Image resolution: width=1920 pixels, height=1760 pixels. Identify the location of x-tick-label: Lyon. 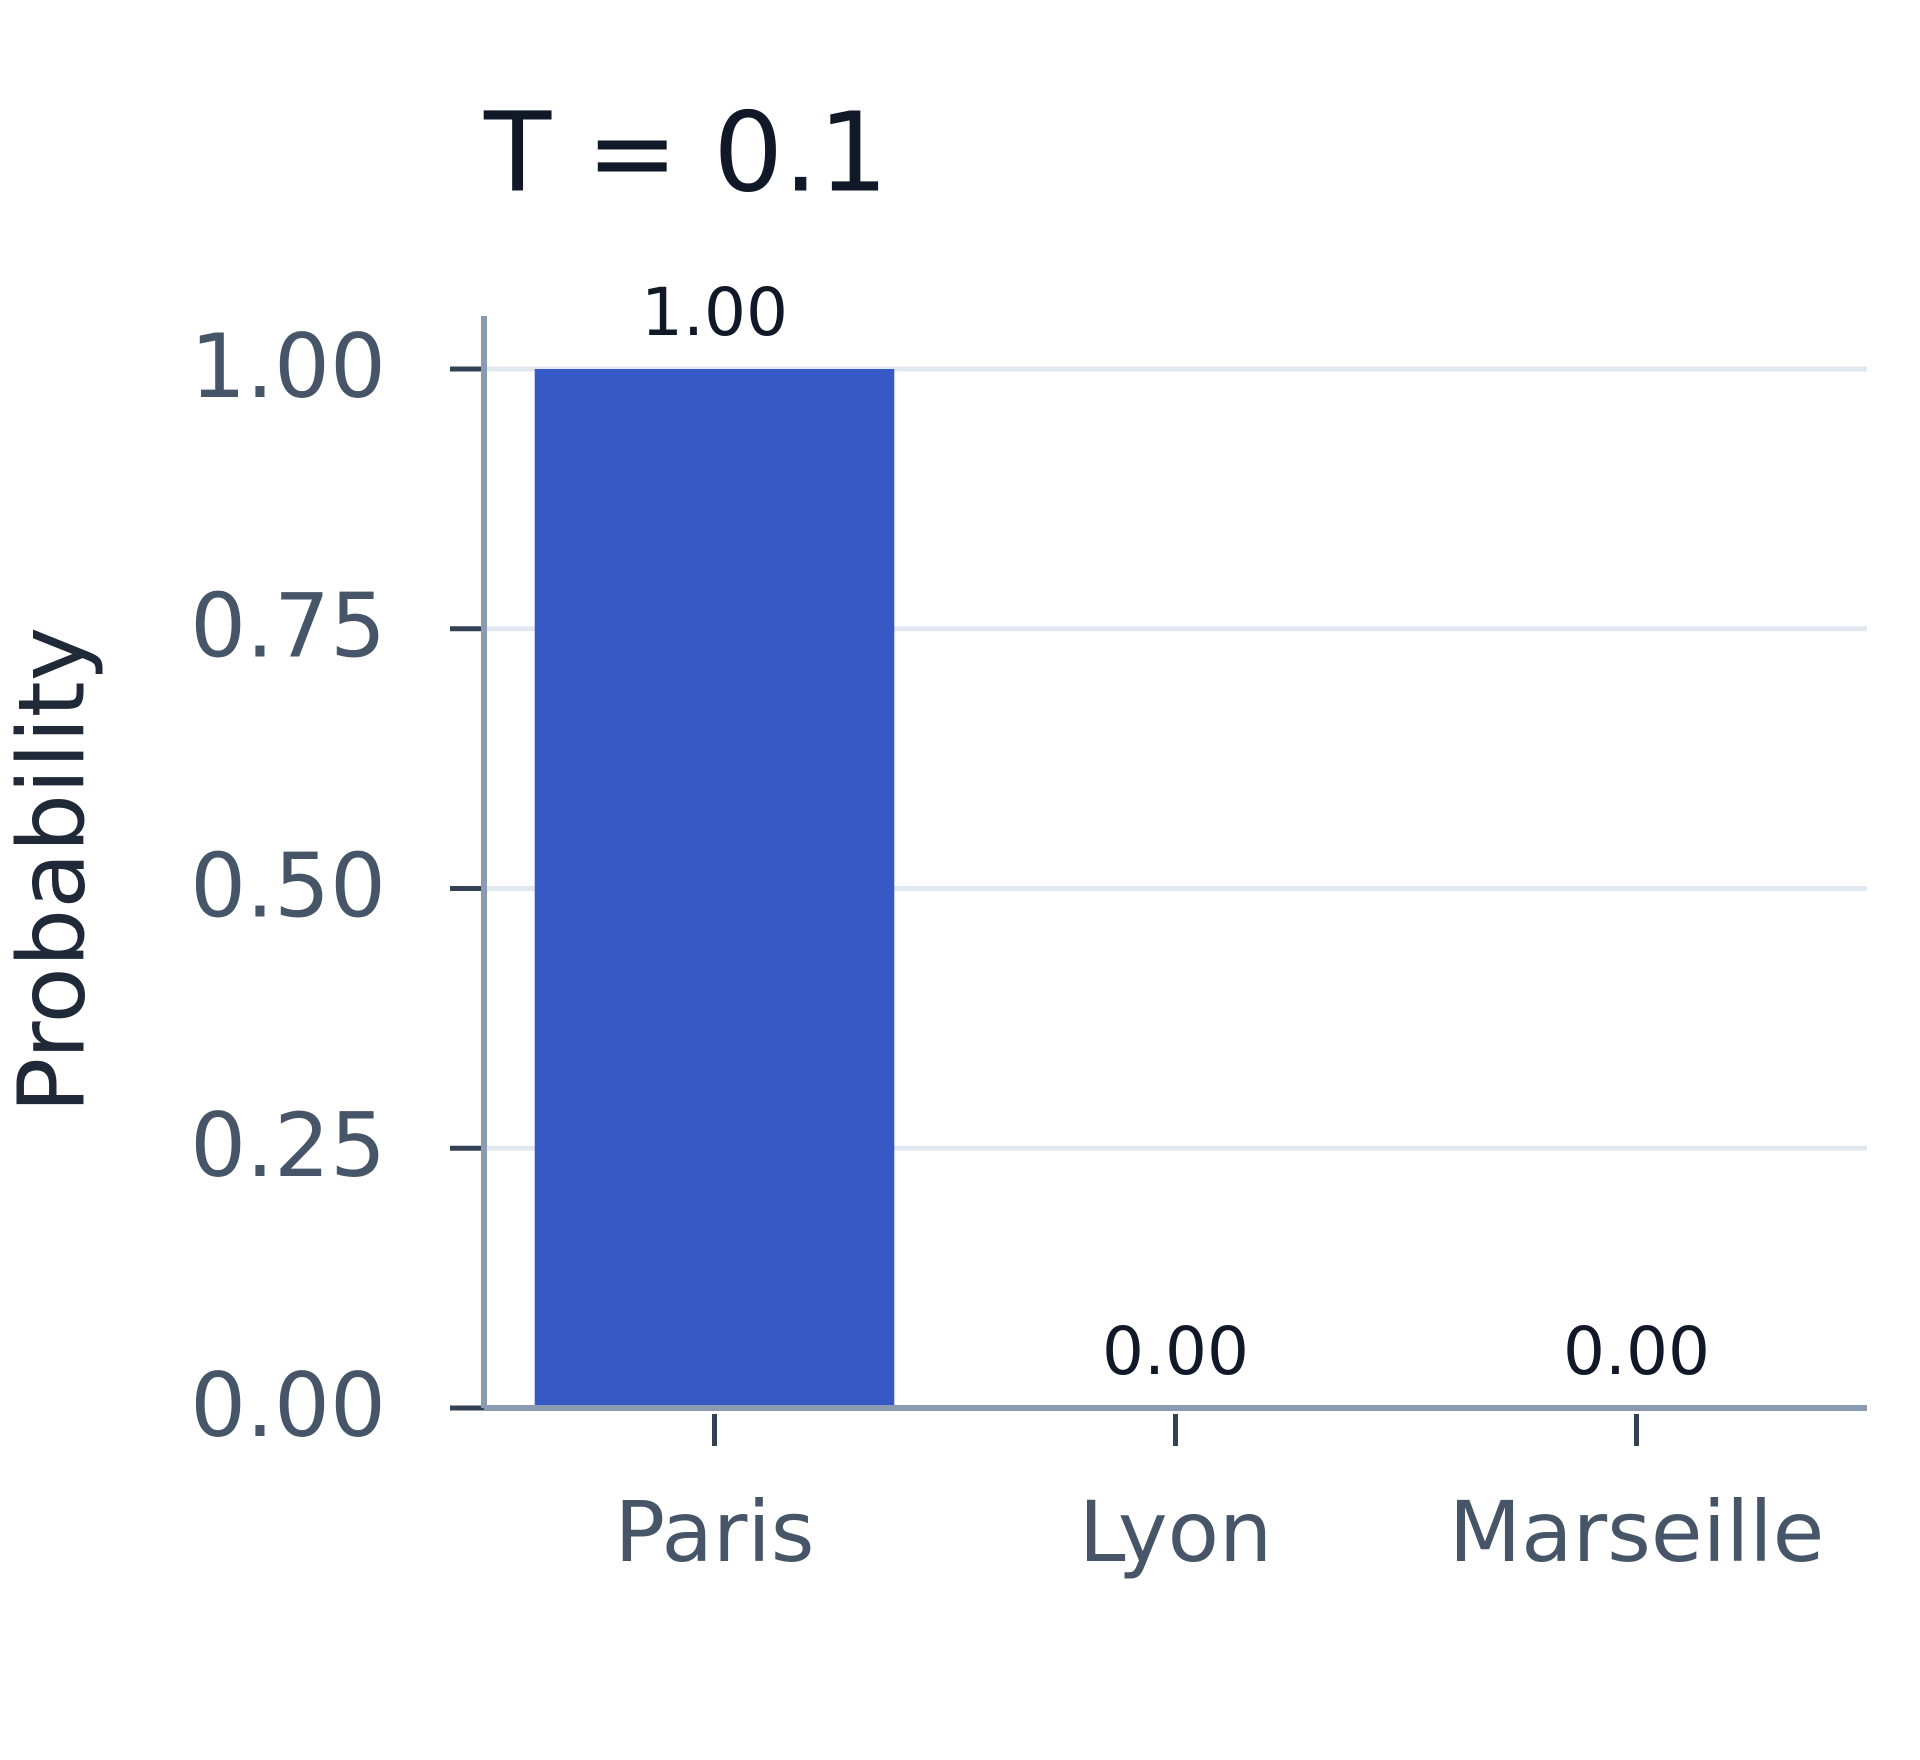
(1175, 1532).